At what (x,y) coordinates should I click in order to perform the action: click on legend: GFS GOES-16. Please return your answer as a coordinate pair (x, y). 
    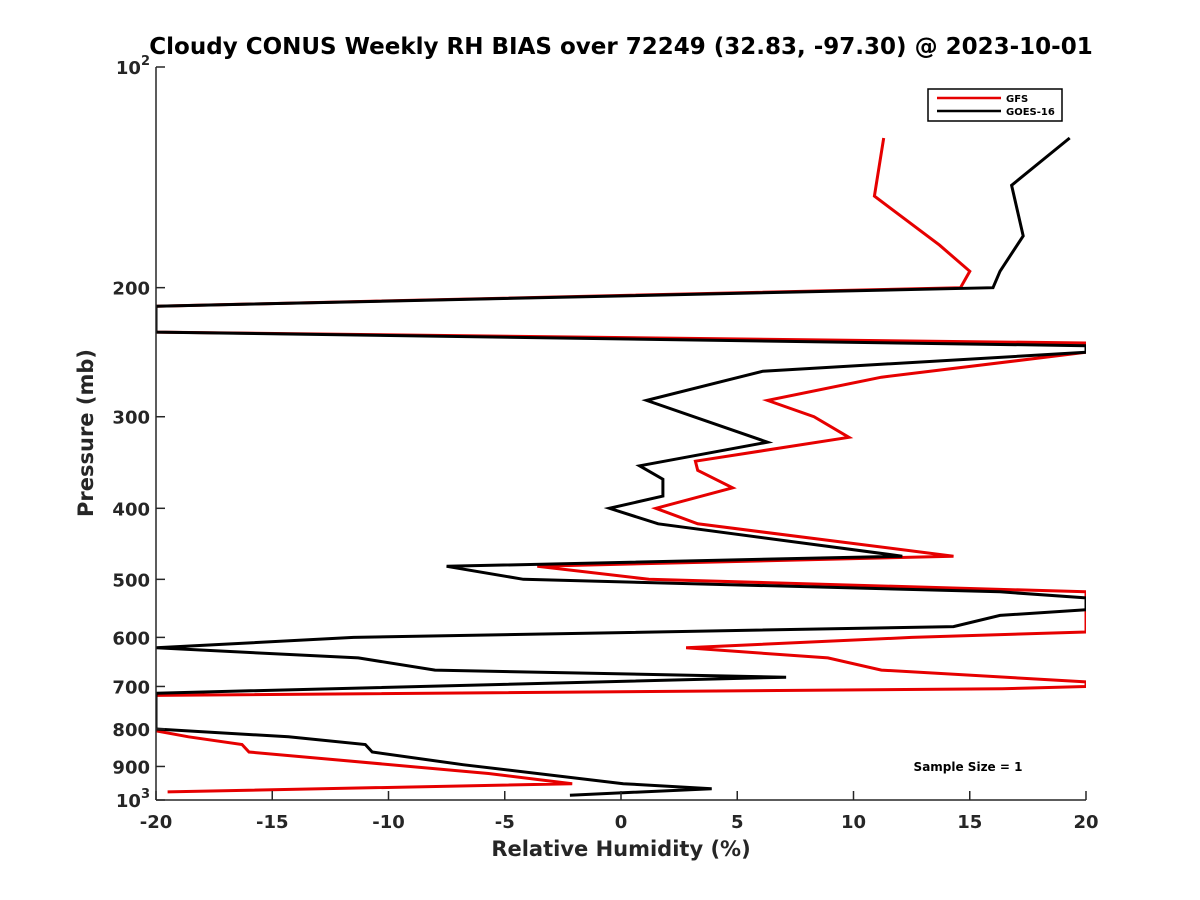
    Looking at the image, I should click on (995, 105).